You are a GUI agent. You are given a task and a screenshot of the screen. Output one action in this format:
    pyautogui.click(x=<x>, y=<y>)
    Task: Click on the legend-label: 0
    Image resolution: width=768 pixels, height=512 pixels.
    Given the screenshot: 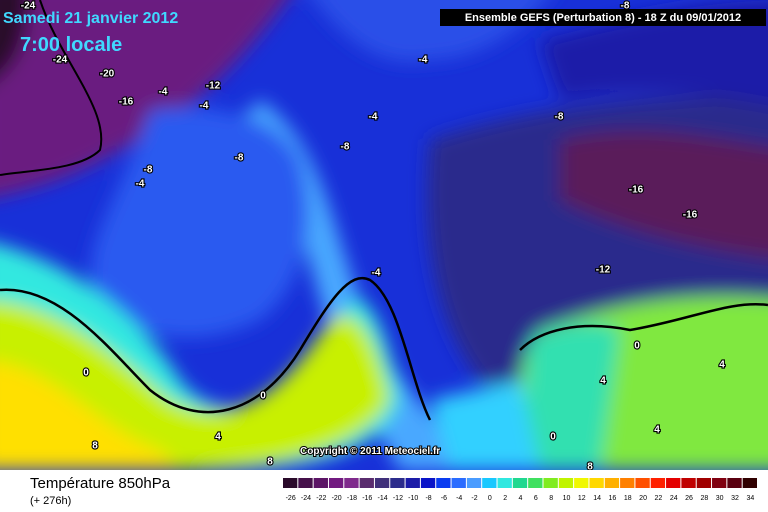 What is the action you would take?
    pyautogui.click(x=490, y=498)
    